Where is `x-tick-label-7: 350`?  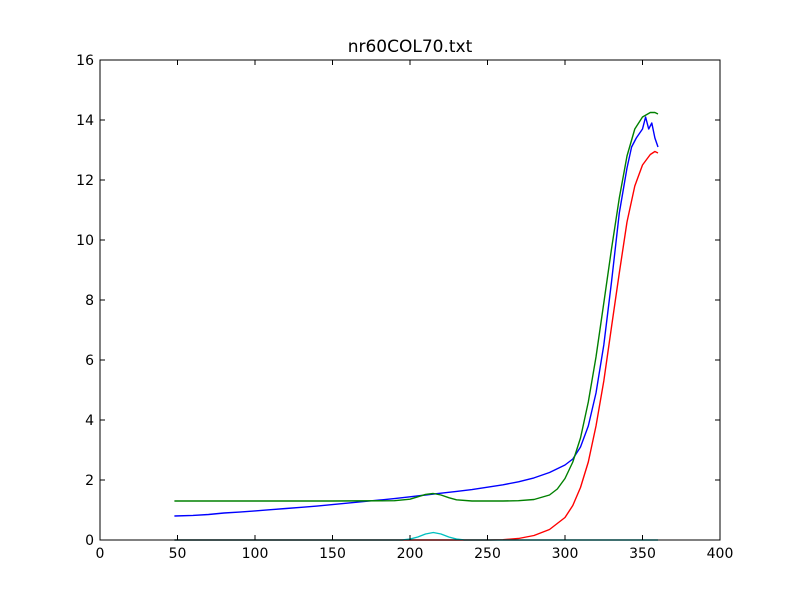
x-tick-label-7: 350 is located at coordinates (642, 554).